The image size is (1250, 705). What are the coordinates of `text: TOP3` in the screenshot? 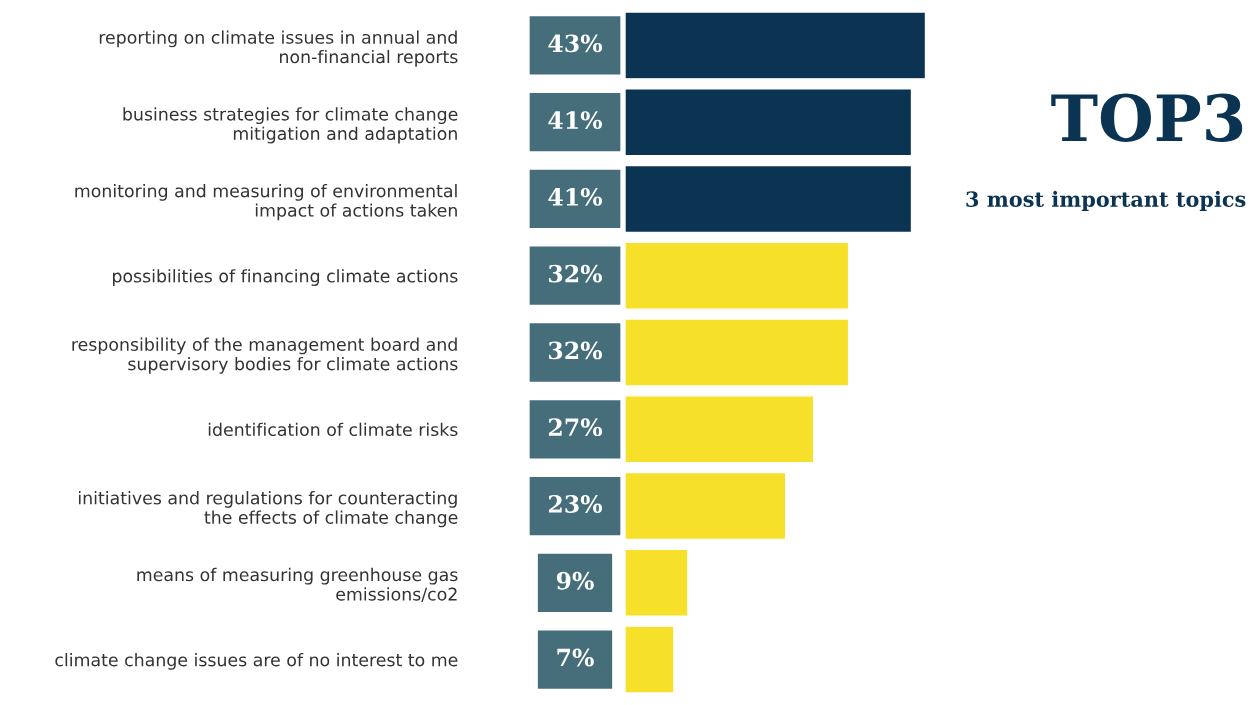 It's located at (1147, 117).